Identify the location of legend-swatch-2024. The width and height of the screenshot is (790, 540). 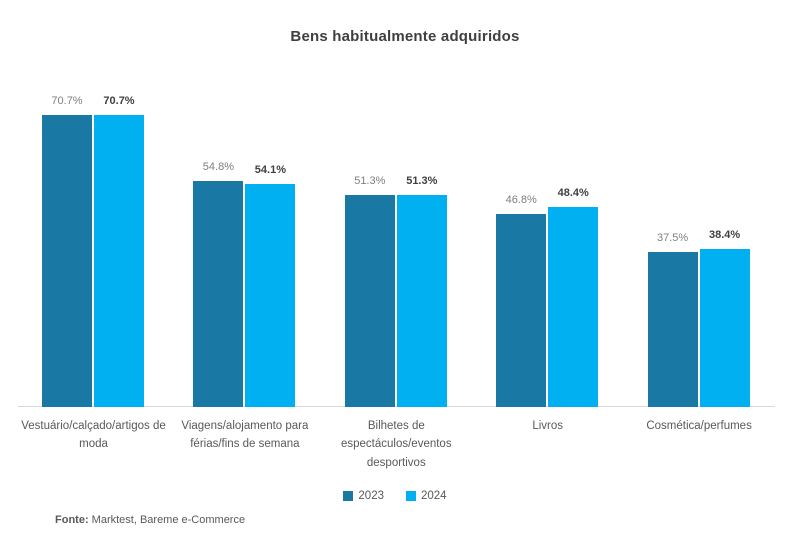
(411, 496).